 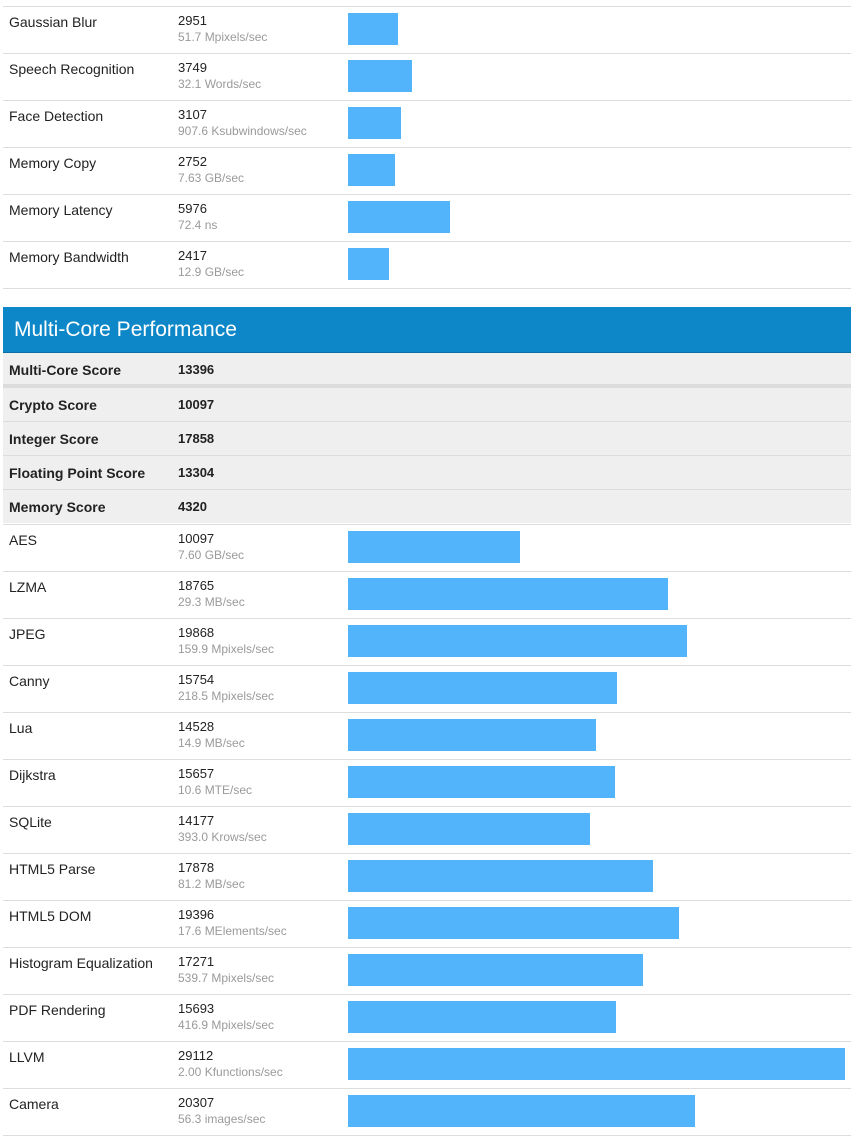 What do you see at coordinates (32, 775) in the screenshot?
I see `workload-name: Dijkstra` at bounding box center [32, 775].